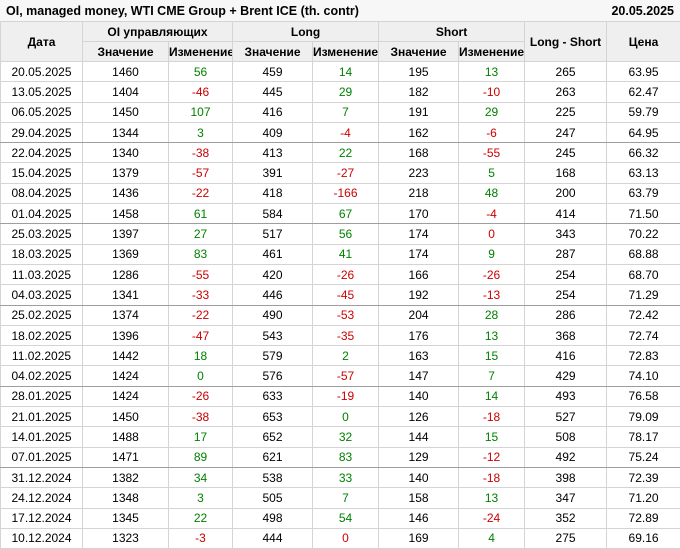  Describe the element at coordinates (346, 396) in the screenshot. I see `cell-long-change: -19` at that location.